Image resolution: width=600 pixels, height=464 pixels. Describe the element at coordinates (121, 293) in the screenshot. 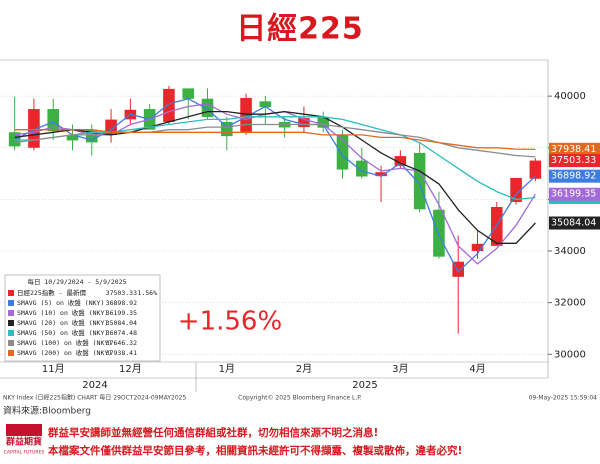

I see `legend-value: 37503.33` at that location.